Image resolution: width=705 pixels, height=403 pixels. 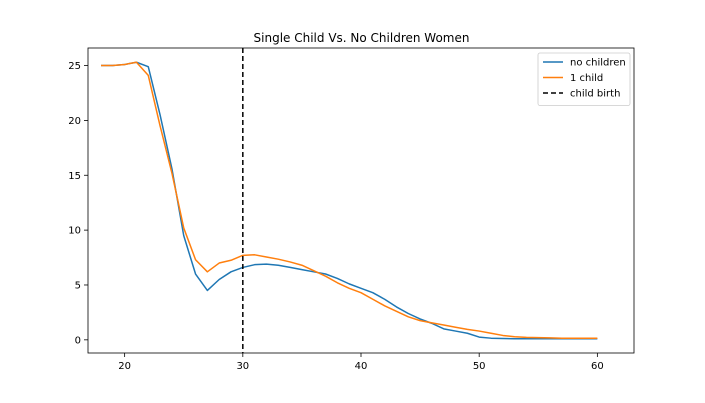 What do you see at coordinates (361, 366) in the screenshot?
I see `x-tick-label: 40` at bounding box center [361, 366].